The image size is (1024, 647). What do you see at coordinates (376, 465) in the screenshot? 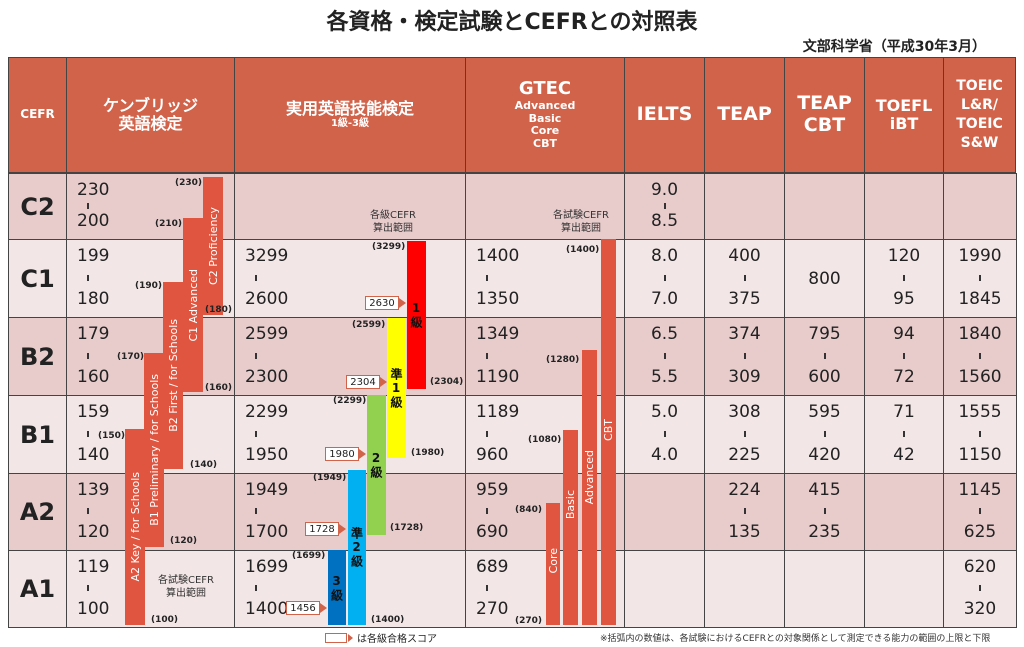
I see `bar-label: 2級` at bounding box center [376, 465].